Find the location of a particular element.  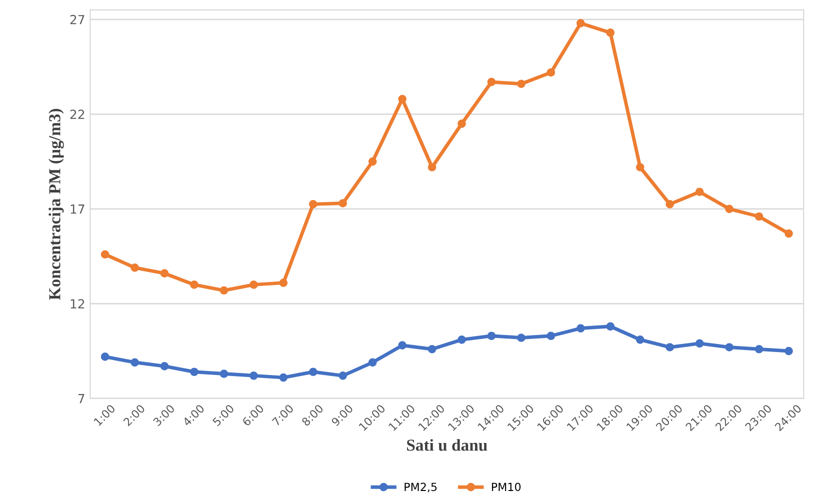

legend-label: PM2,5 is located at coordinates (420, 487).